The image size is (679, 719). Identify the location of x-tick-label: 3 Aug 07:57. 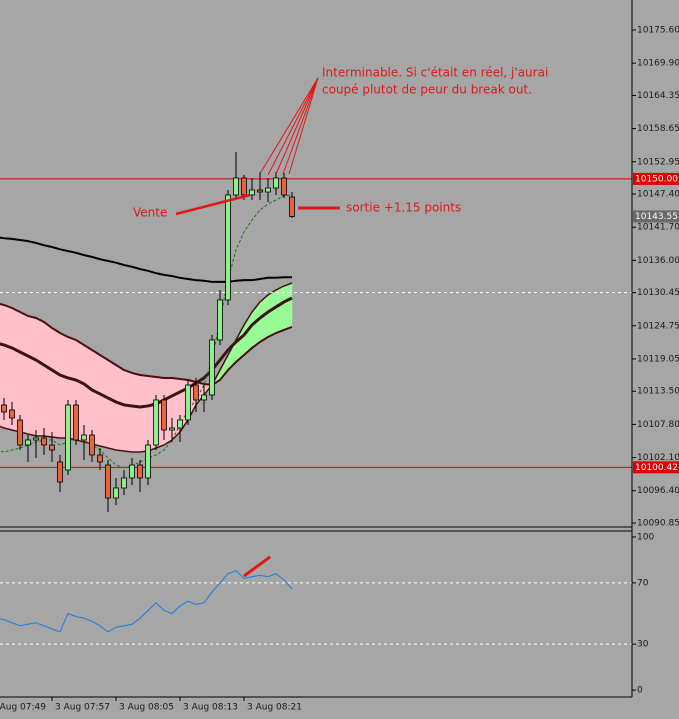
(82, 708).